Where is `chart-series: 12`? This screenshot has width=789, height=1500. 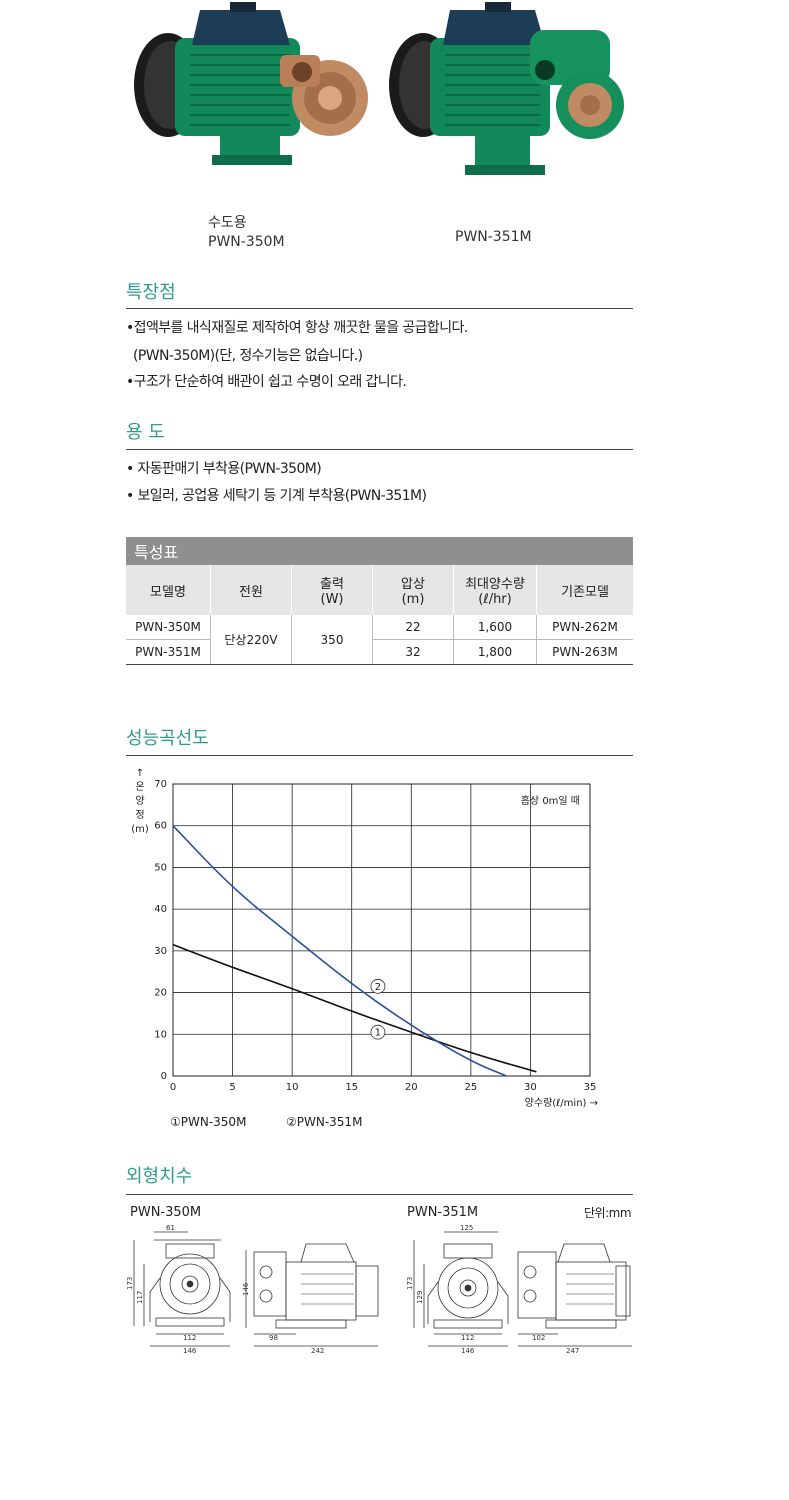 chart-series: 12 is located at coordinates (354, 951).